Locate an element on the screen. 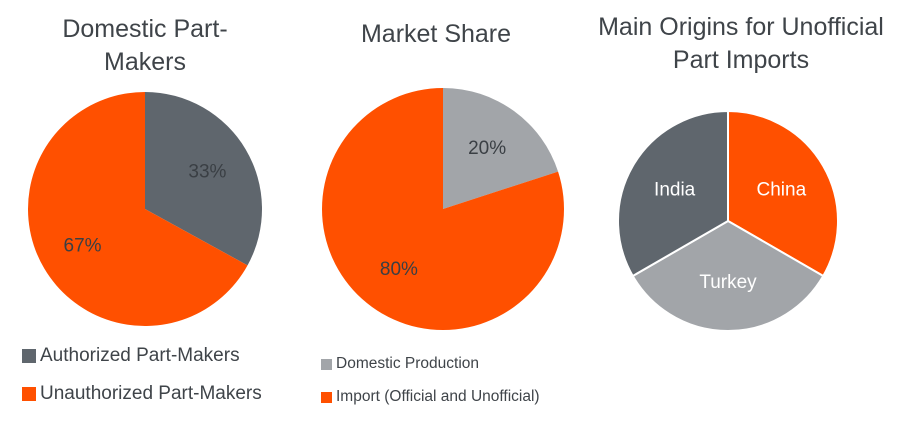 The image size is (900, 442). pie-label-domestic-production: 20% is located at coordinates (487, 148).